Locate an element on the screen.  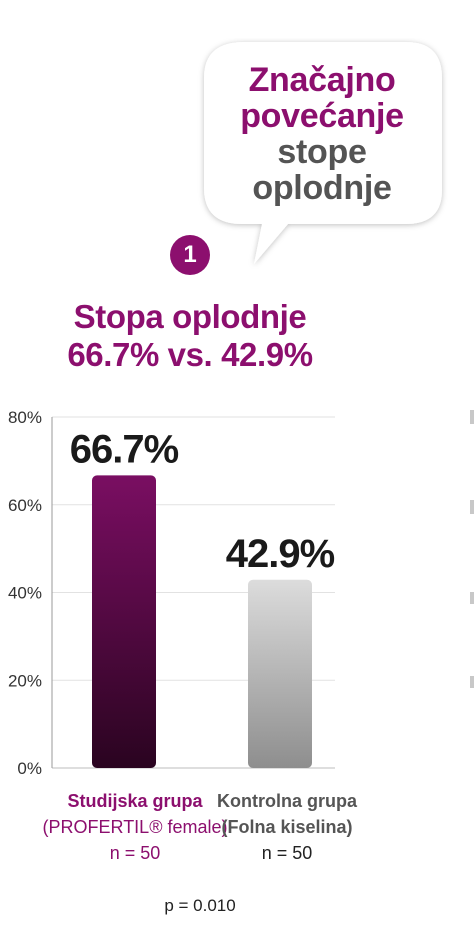
y-tick-label: 80% is located at coordinates (25, 417).